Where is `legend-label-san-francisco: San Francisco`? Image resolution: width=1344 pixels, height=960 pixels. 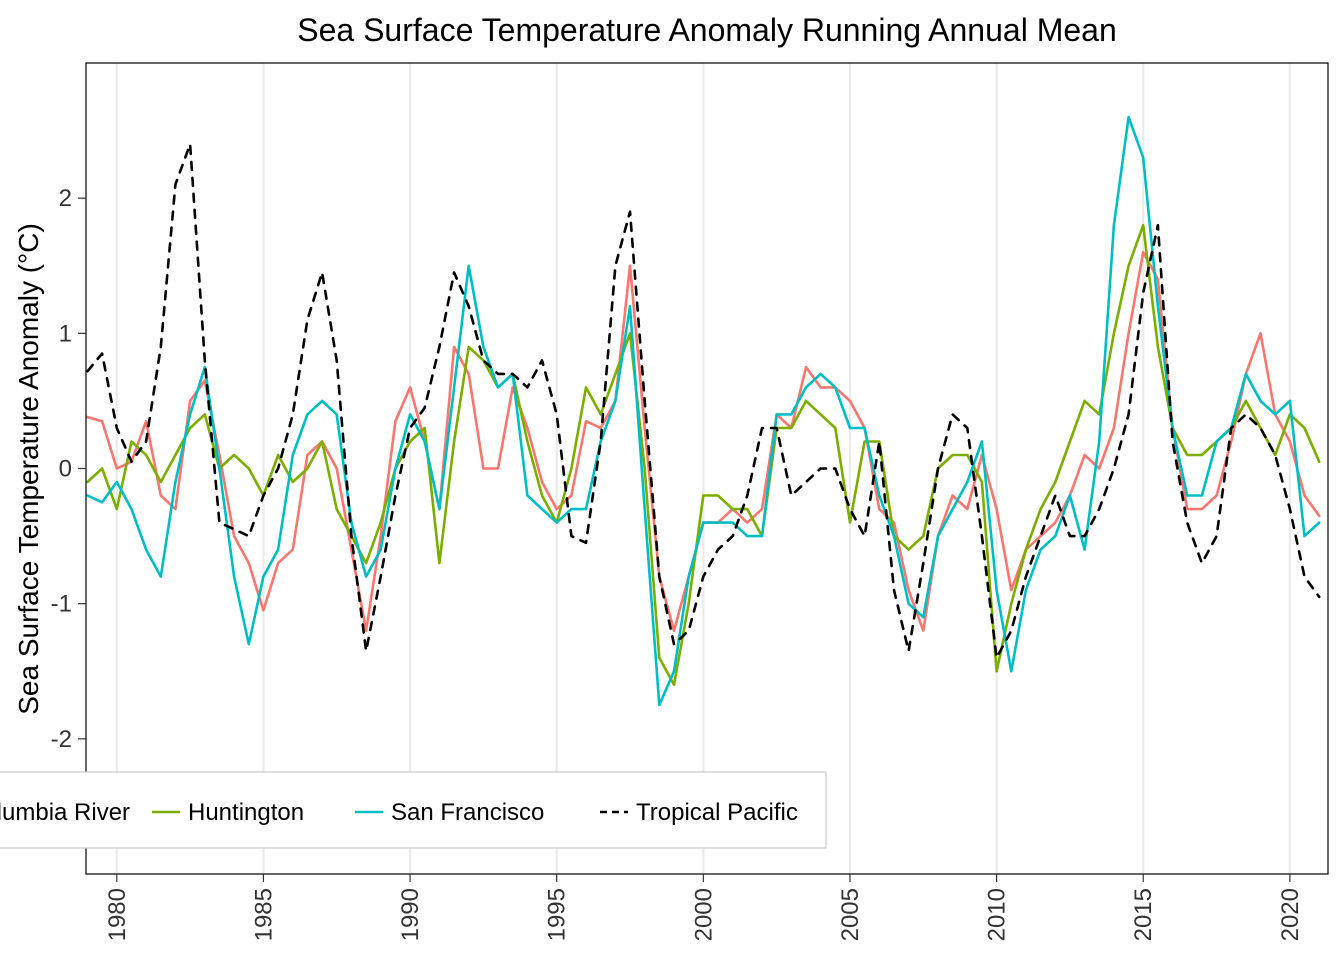
legend-label-san-francisco: San Francisco is located at coordinates (467, 812).